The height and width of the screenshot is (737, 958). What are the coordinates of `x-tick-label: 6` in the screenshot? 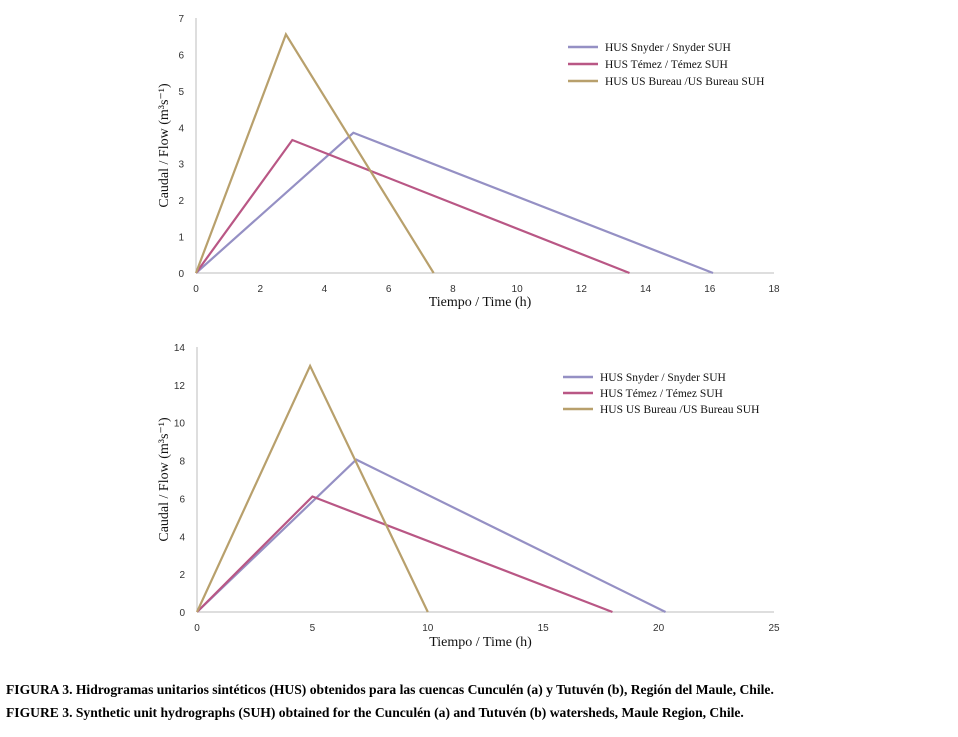 It's located at (389, 289).